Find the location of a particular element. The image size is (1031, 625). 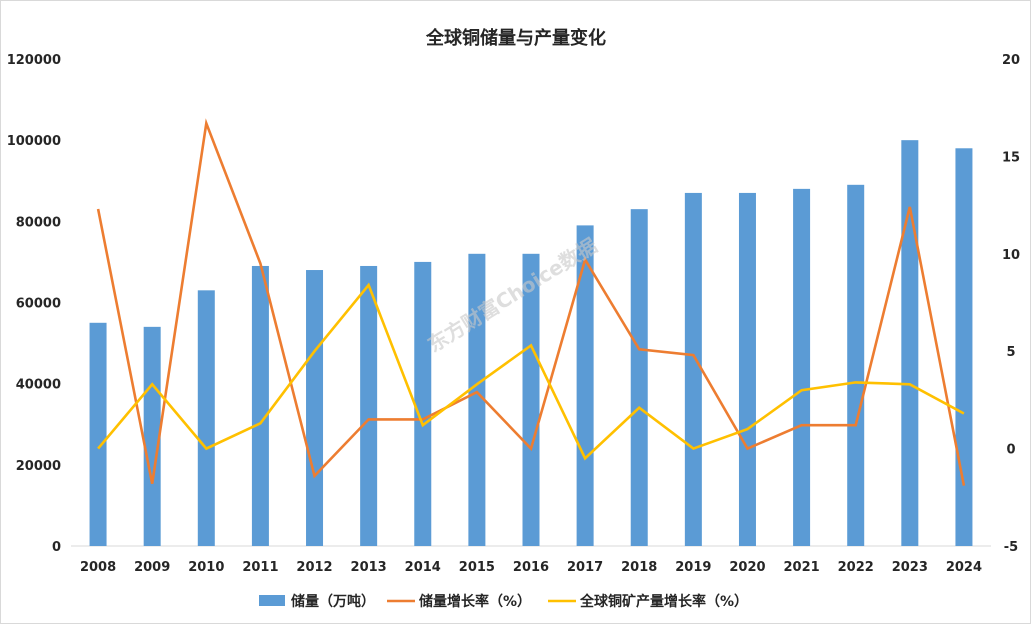

x-tick-label: 2017 is located at coordinates (585, 567).